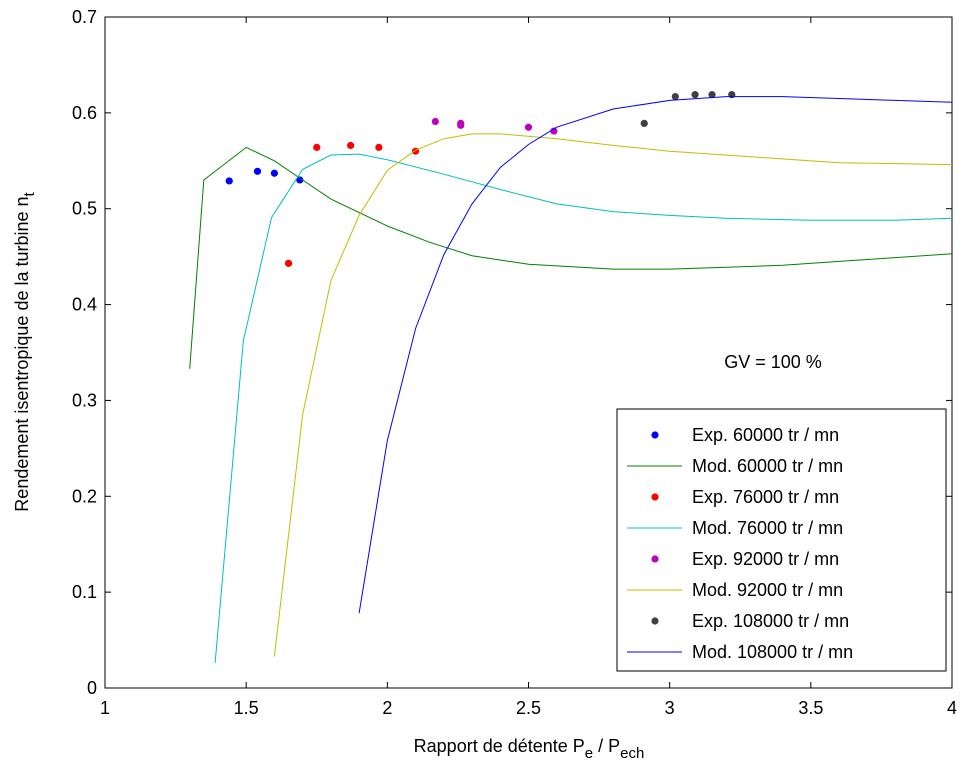 The image size is (968, 770). I want to click on x-axis-label: Rapport de détente Pe / Pech, so click(529, 749).